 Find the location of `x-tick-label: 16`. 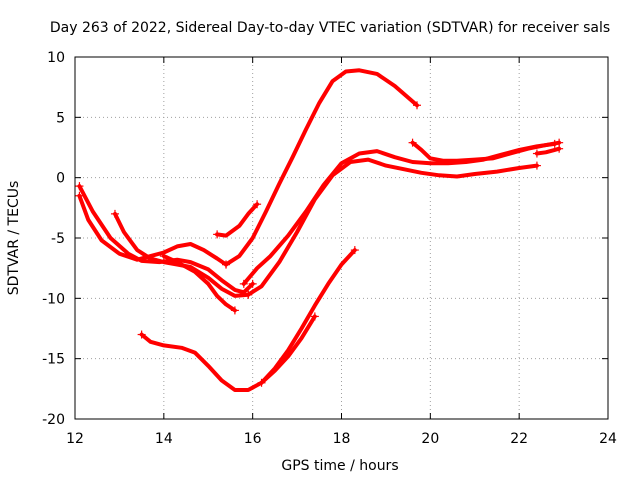

x-tick-label: 16 is located at coordinates (253, 439).